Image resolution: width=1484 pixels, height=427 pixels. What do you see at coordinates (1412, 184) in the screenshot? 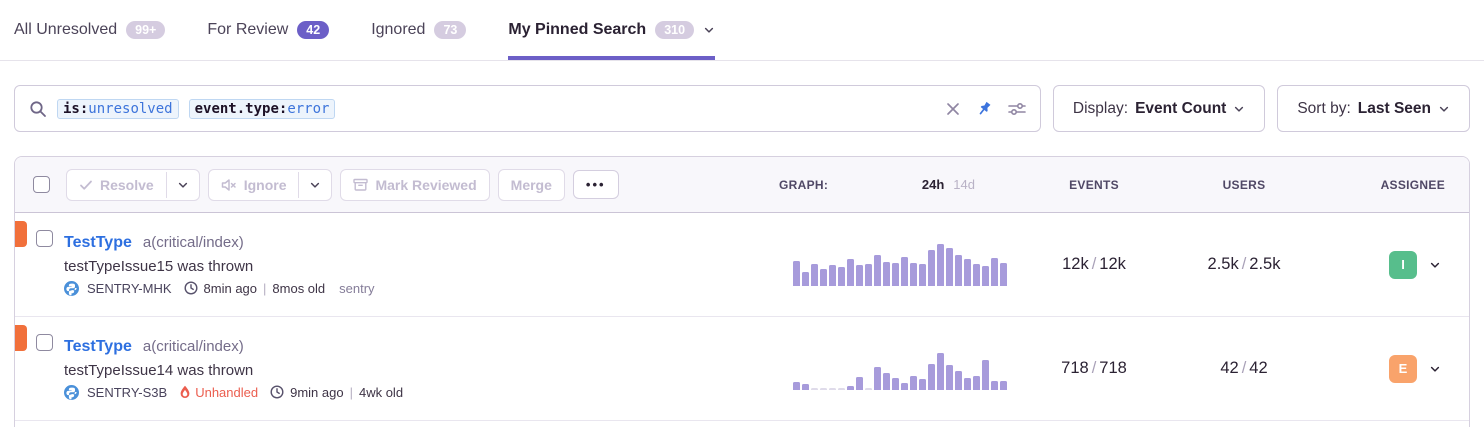
I see `assignee-column-header: ASSIGNEE` at bounding box center [1412, 184].